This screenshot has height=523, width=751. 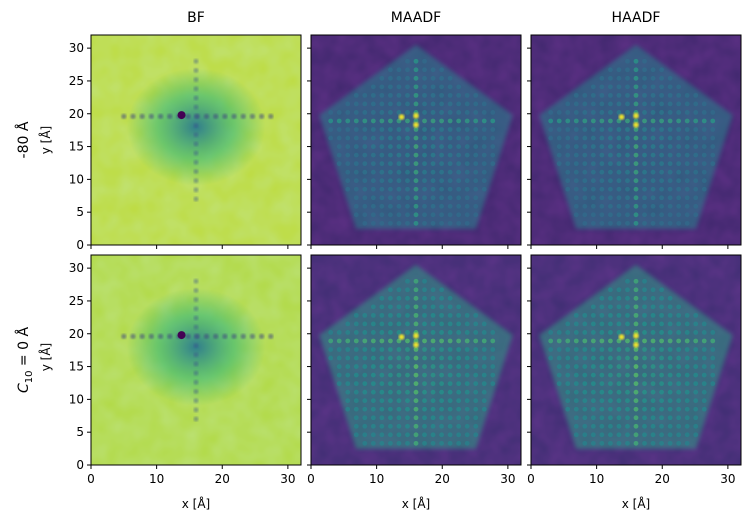 What do you see at coordinates (621, 117) in the screenshot?
I see `bright-atom-column` at bounding box center [621, 117].